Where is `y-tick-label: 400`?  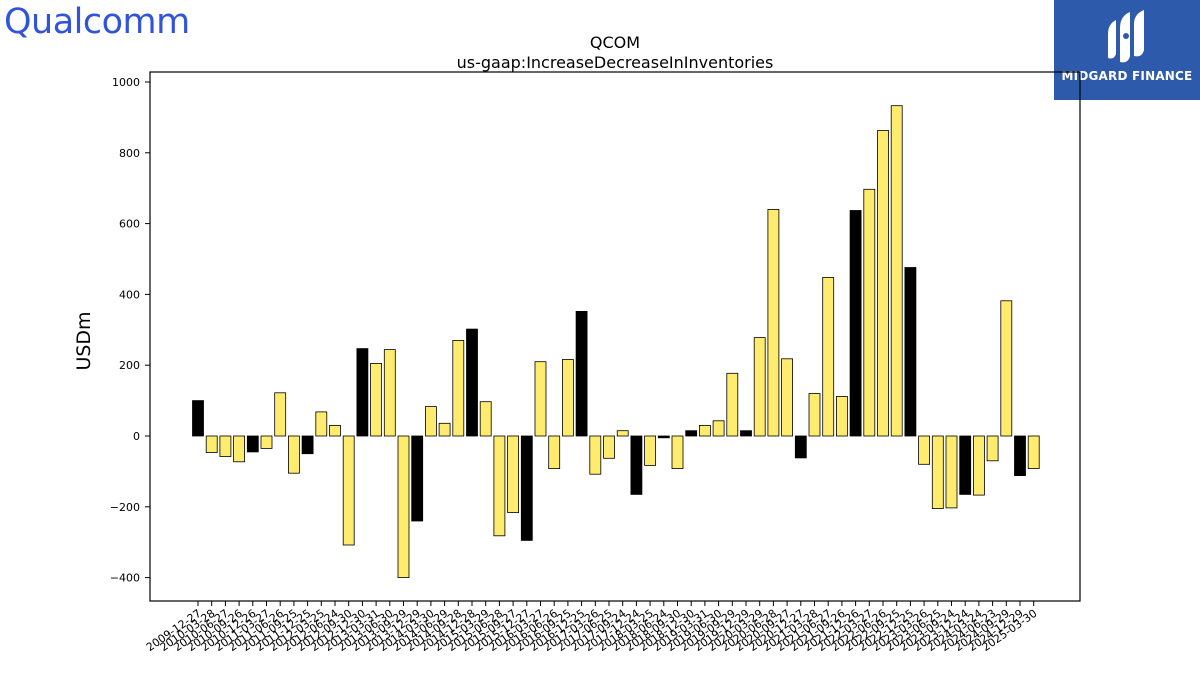 y-tick-label: 400 is located at coordinates (129, 294).